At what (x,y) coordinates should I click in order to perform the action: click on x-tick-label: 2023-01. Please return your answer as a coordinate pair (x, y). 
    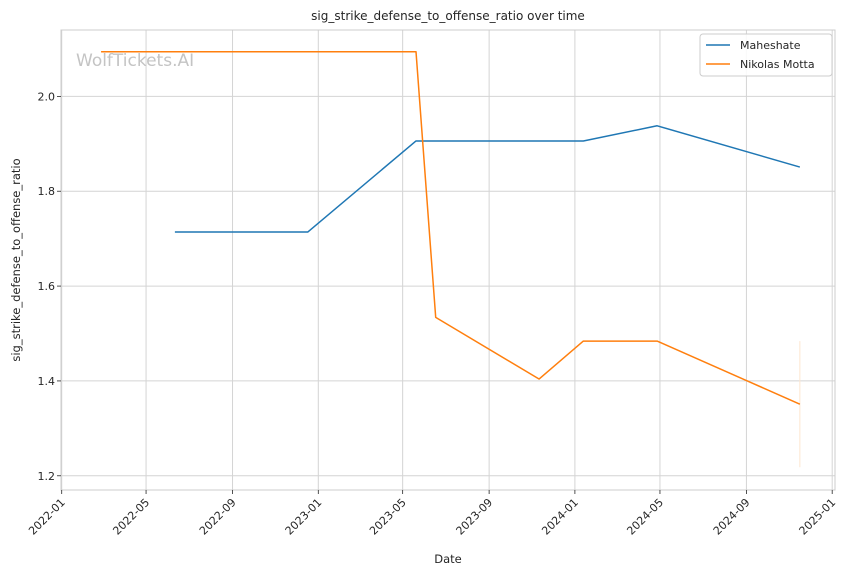
    Looking at the image, I should click on (304, 517).